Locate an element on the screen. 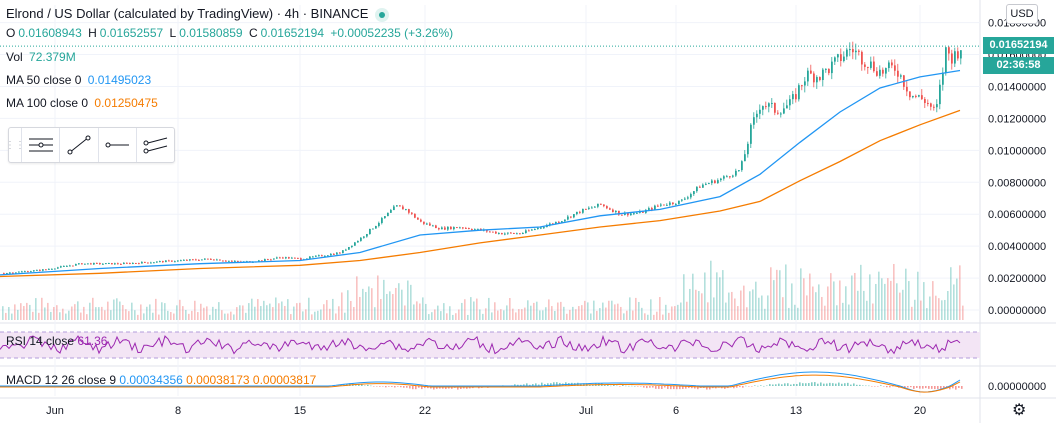 The height and width of the screenshot is (423, 1056). ma50-legend: MA 50 close 0 0.01495023 is located at coordinates (80, 80).